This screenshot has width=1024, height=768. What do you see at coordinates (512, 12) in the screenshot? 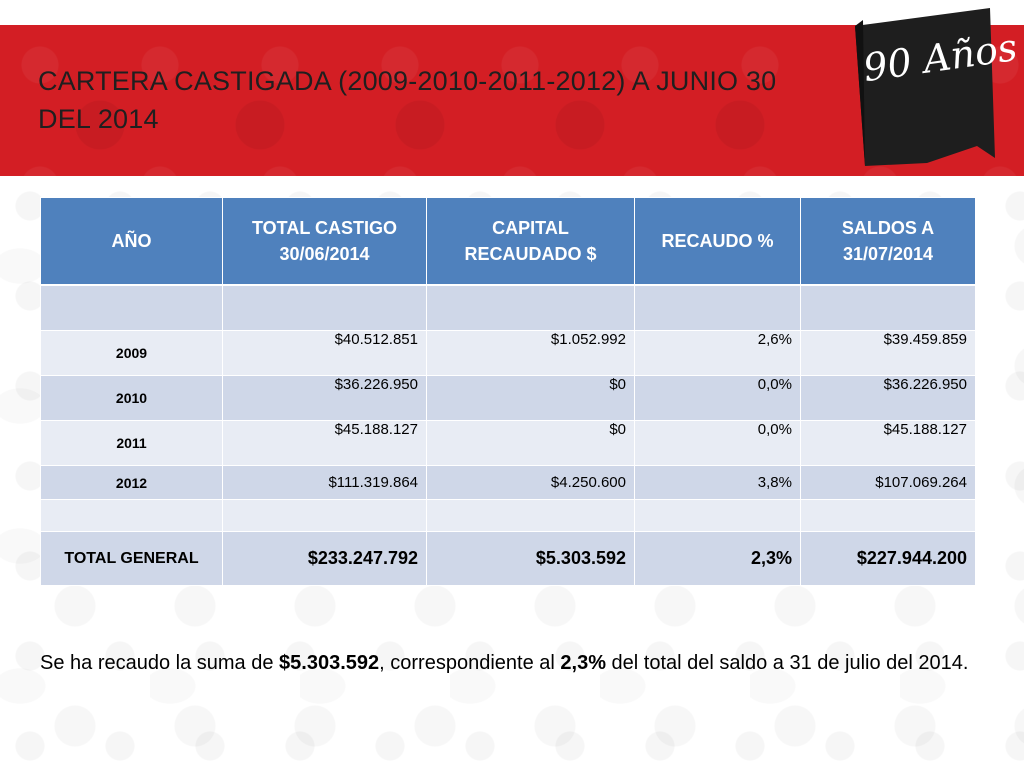
I see `top-strip` at bounding box center [512, 12].